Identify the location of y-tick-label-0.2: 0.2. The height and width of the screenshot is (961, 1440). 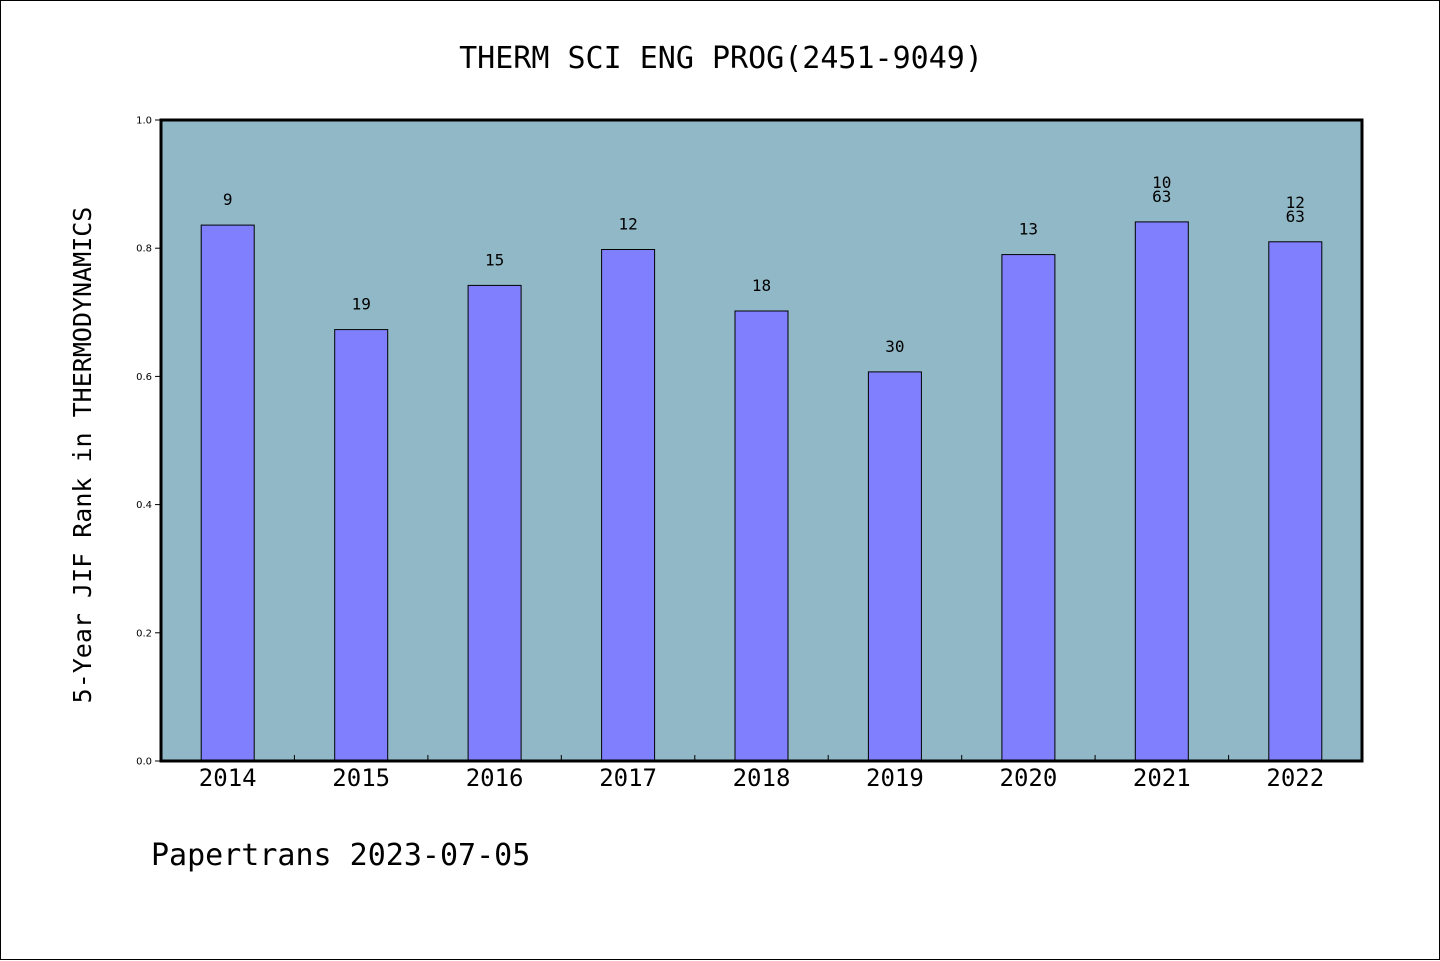
(144, 633).